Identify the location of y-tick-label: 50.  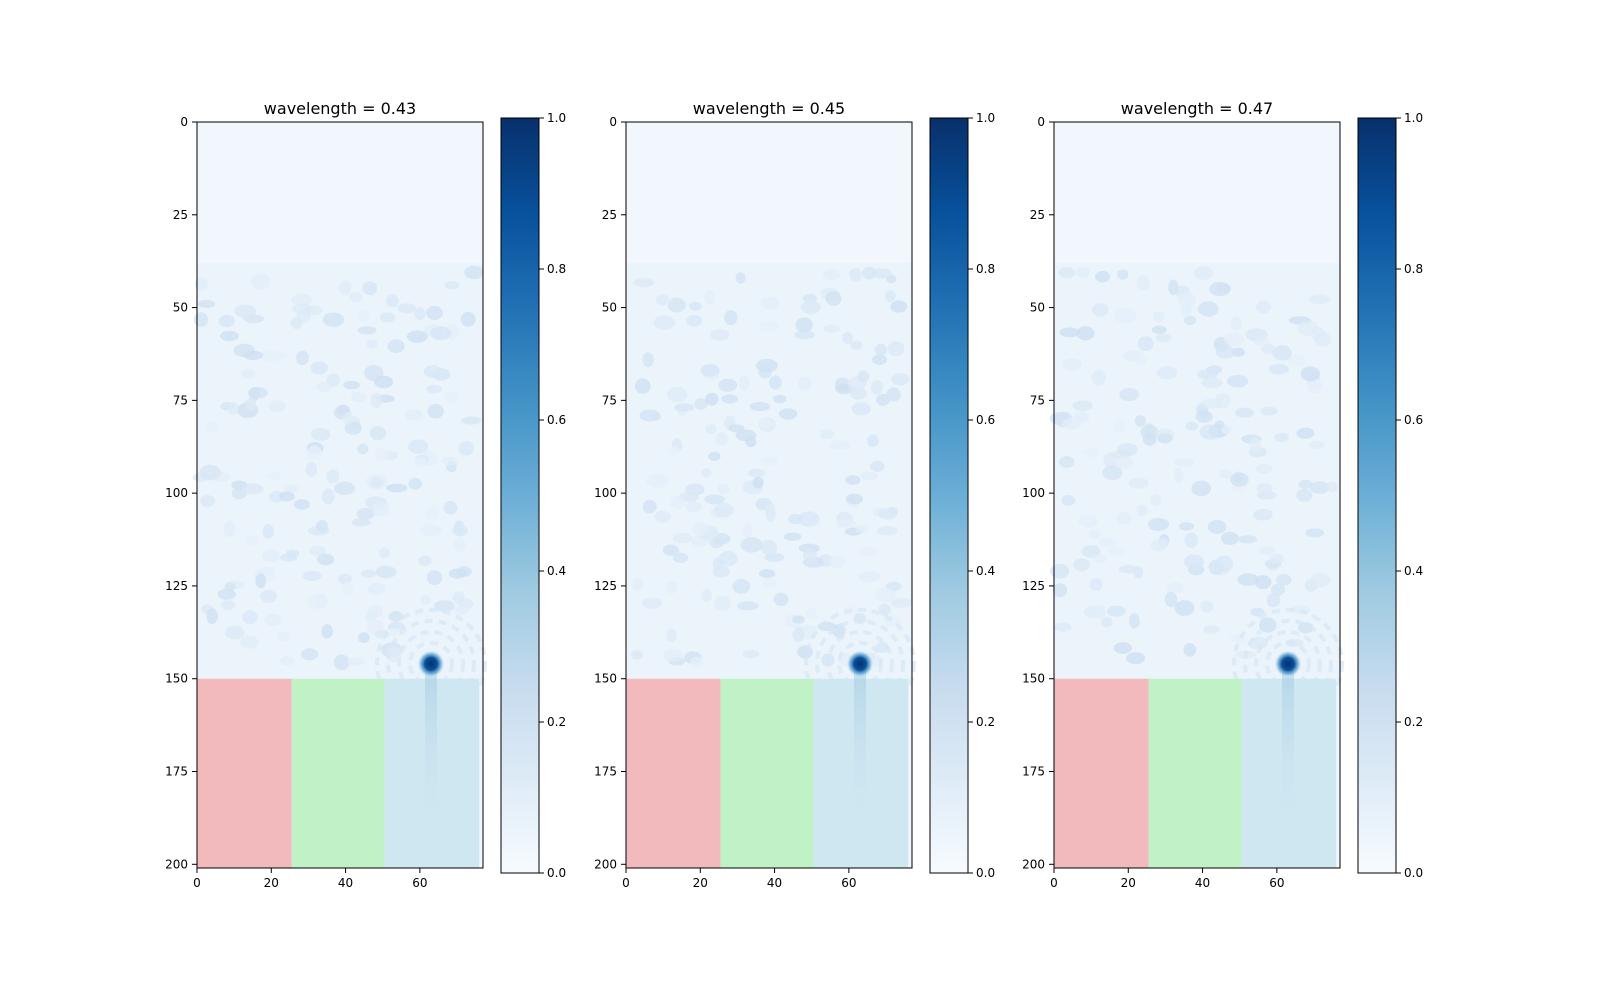
(1037, 308).